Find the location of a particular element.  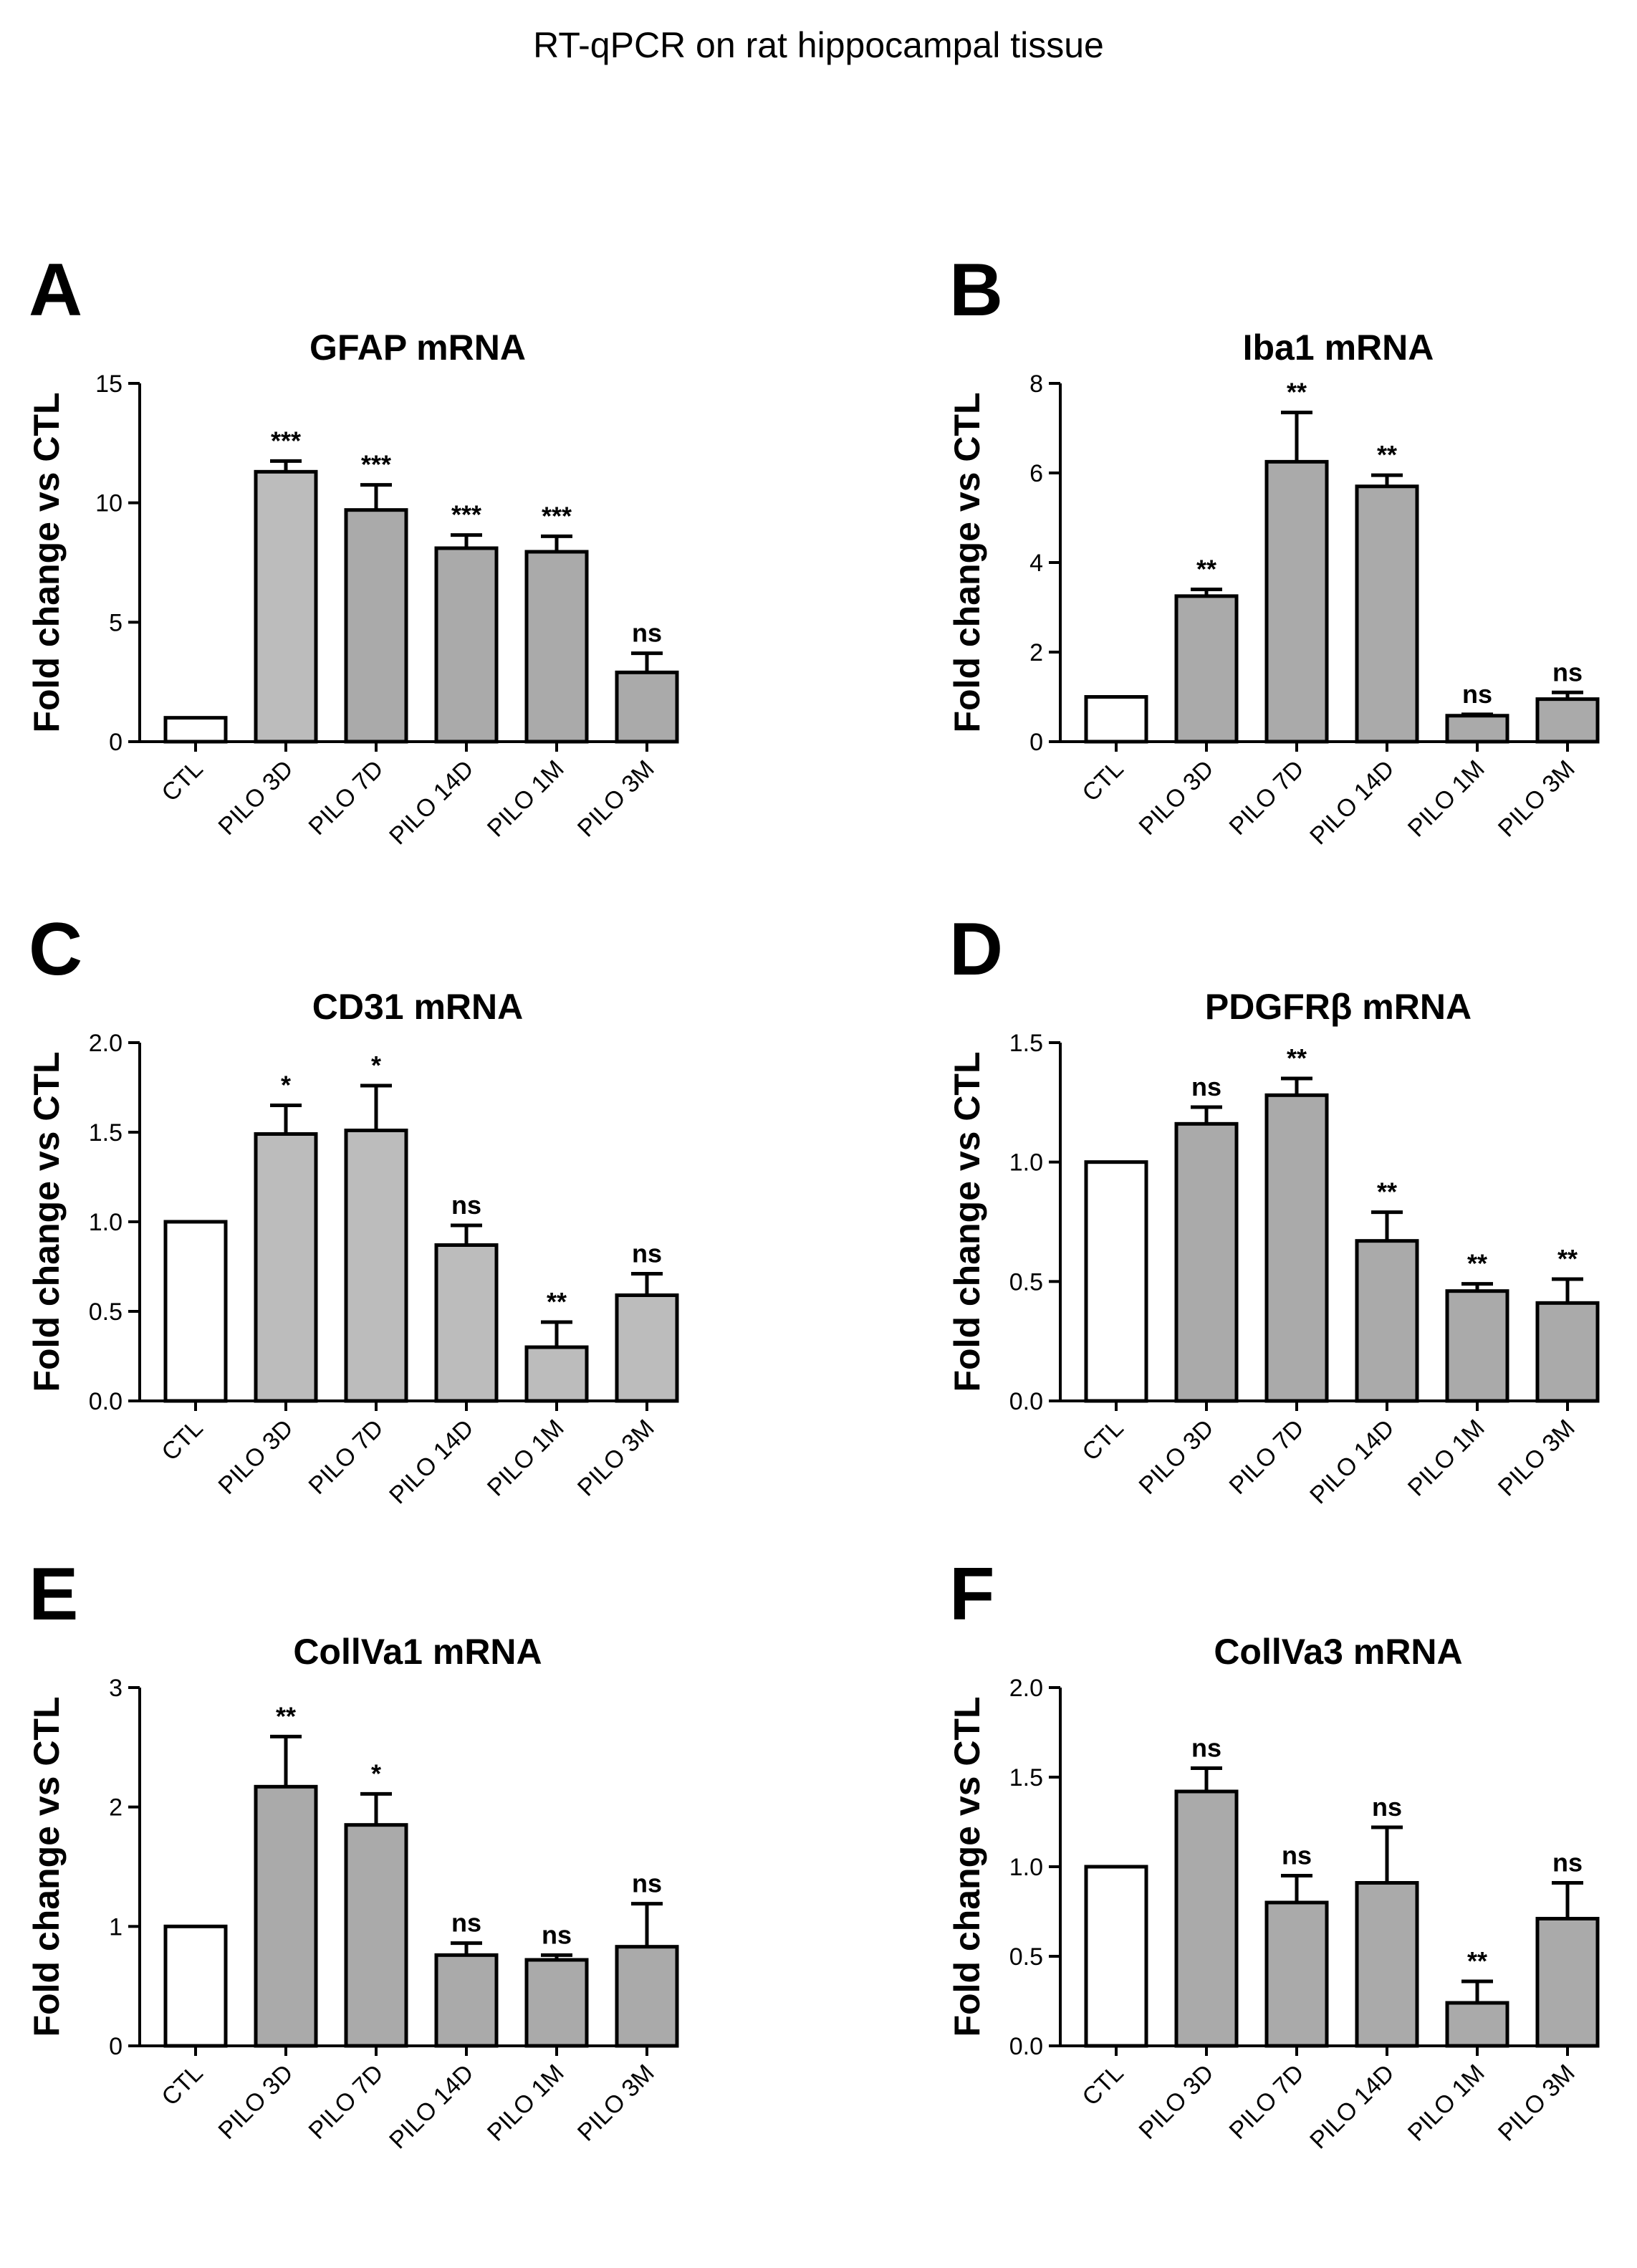

y-tick-label: 5 is located at coordinates (116, 622).